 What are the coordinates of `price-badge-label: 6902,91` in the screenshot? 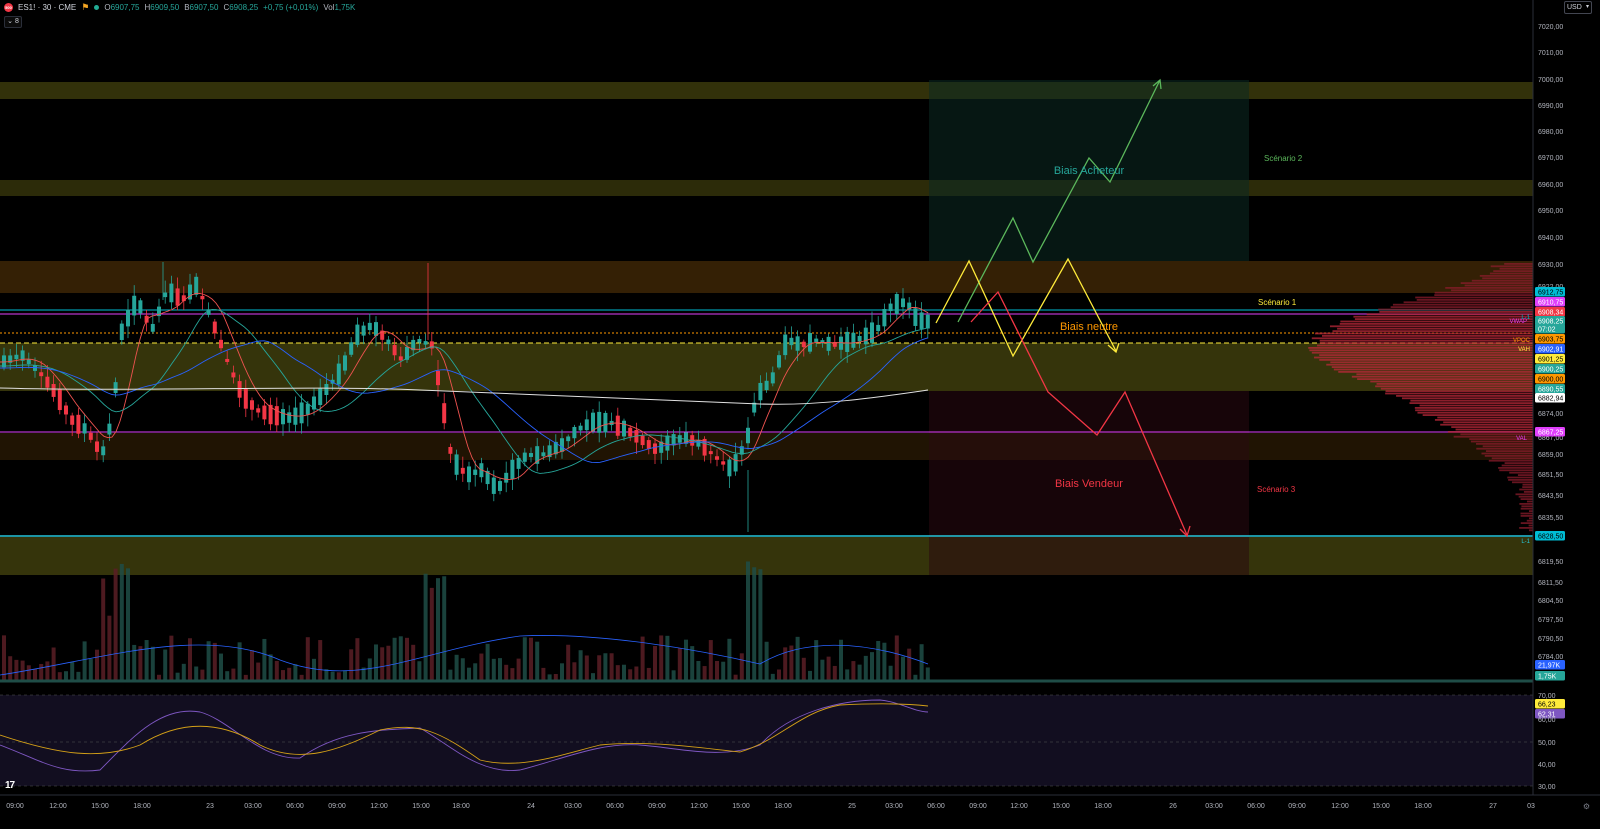 It's located at (1550, 350).